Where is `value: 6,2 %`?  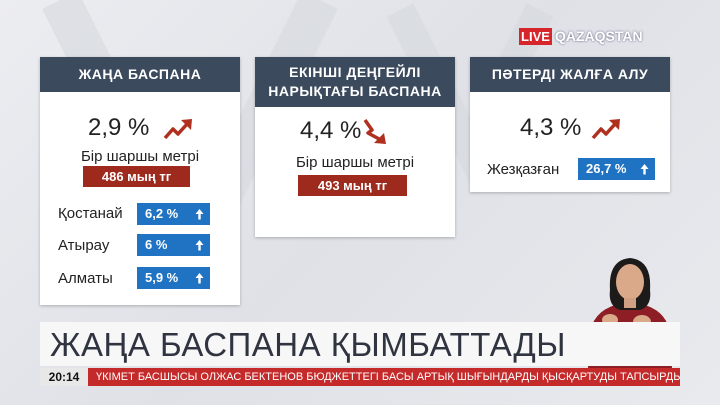 value: 6,2 % is located at coordinates (162, 213).